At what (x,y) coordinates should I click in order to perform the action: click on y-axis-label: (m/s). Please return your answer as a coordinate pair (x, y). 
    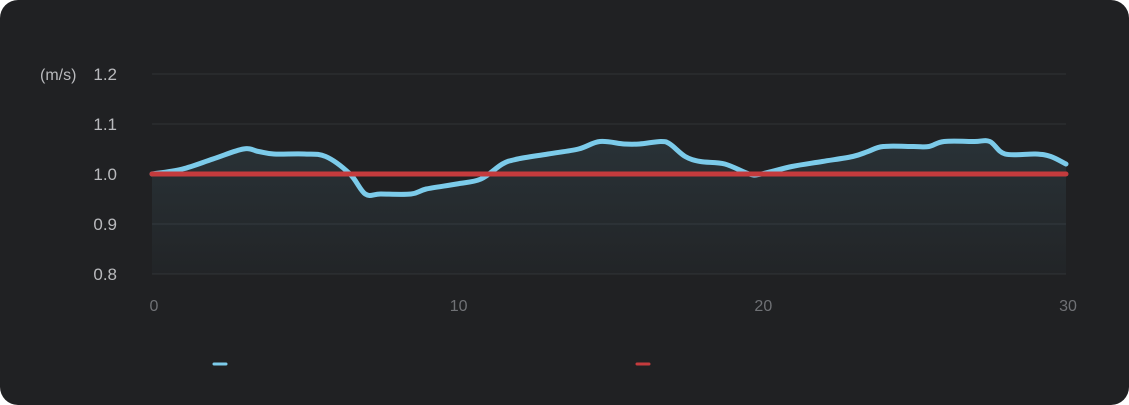
    Looking at the image, I should click on (58, 75).